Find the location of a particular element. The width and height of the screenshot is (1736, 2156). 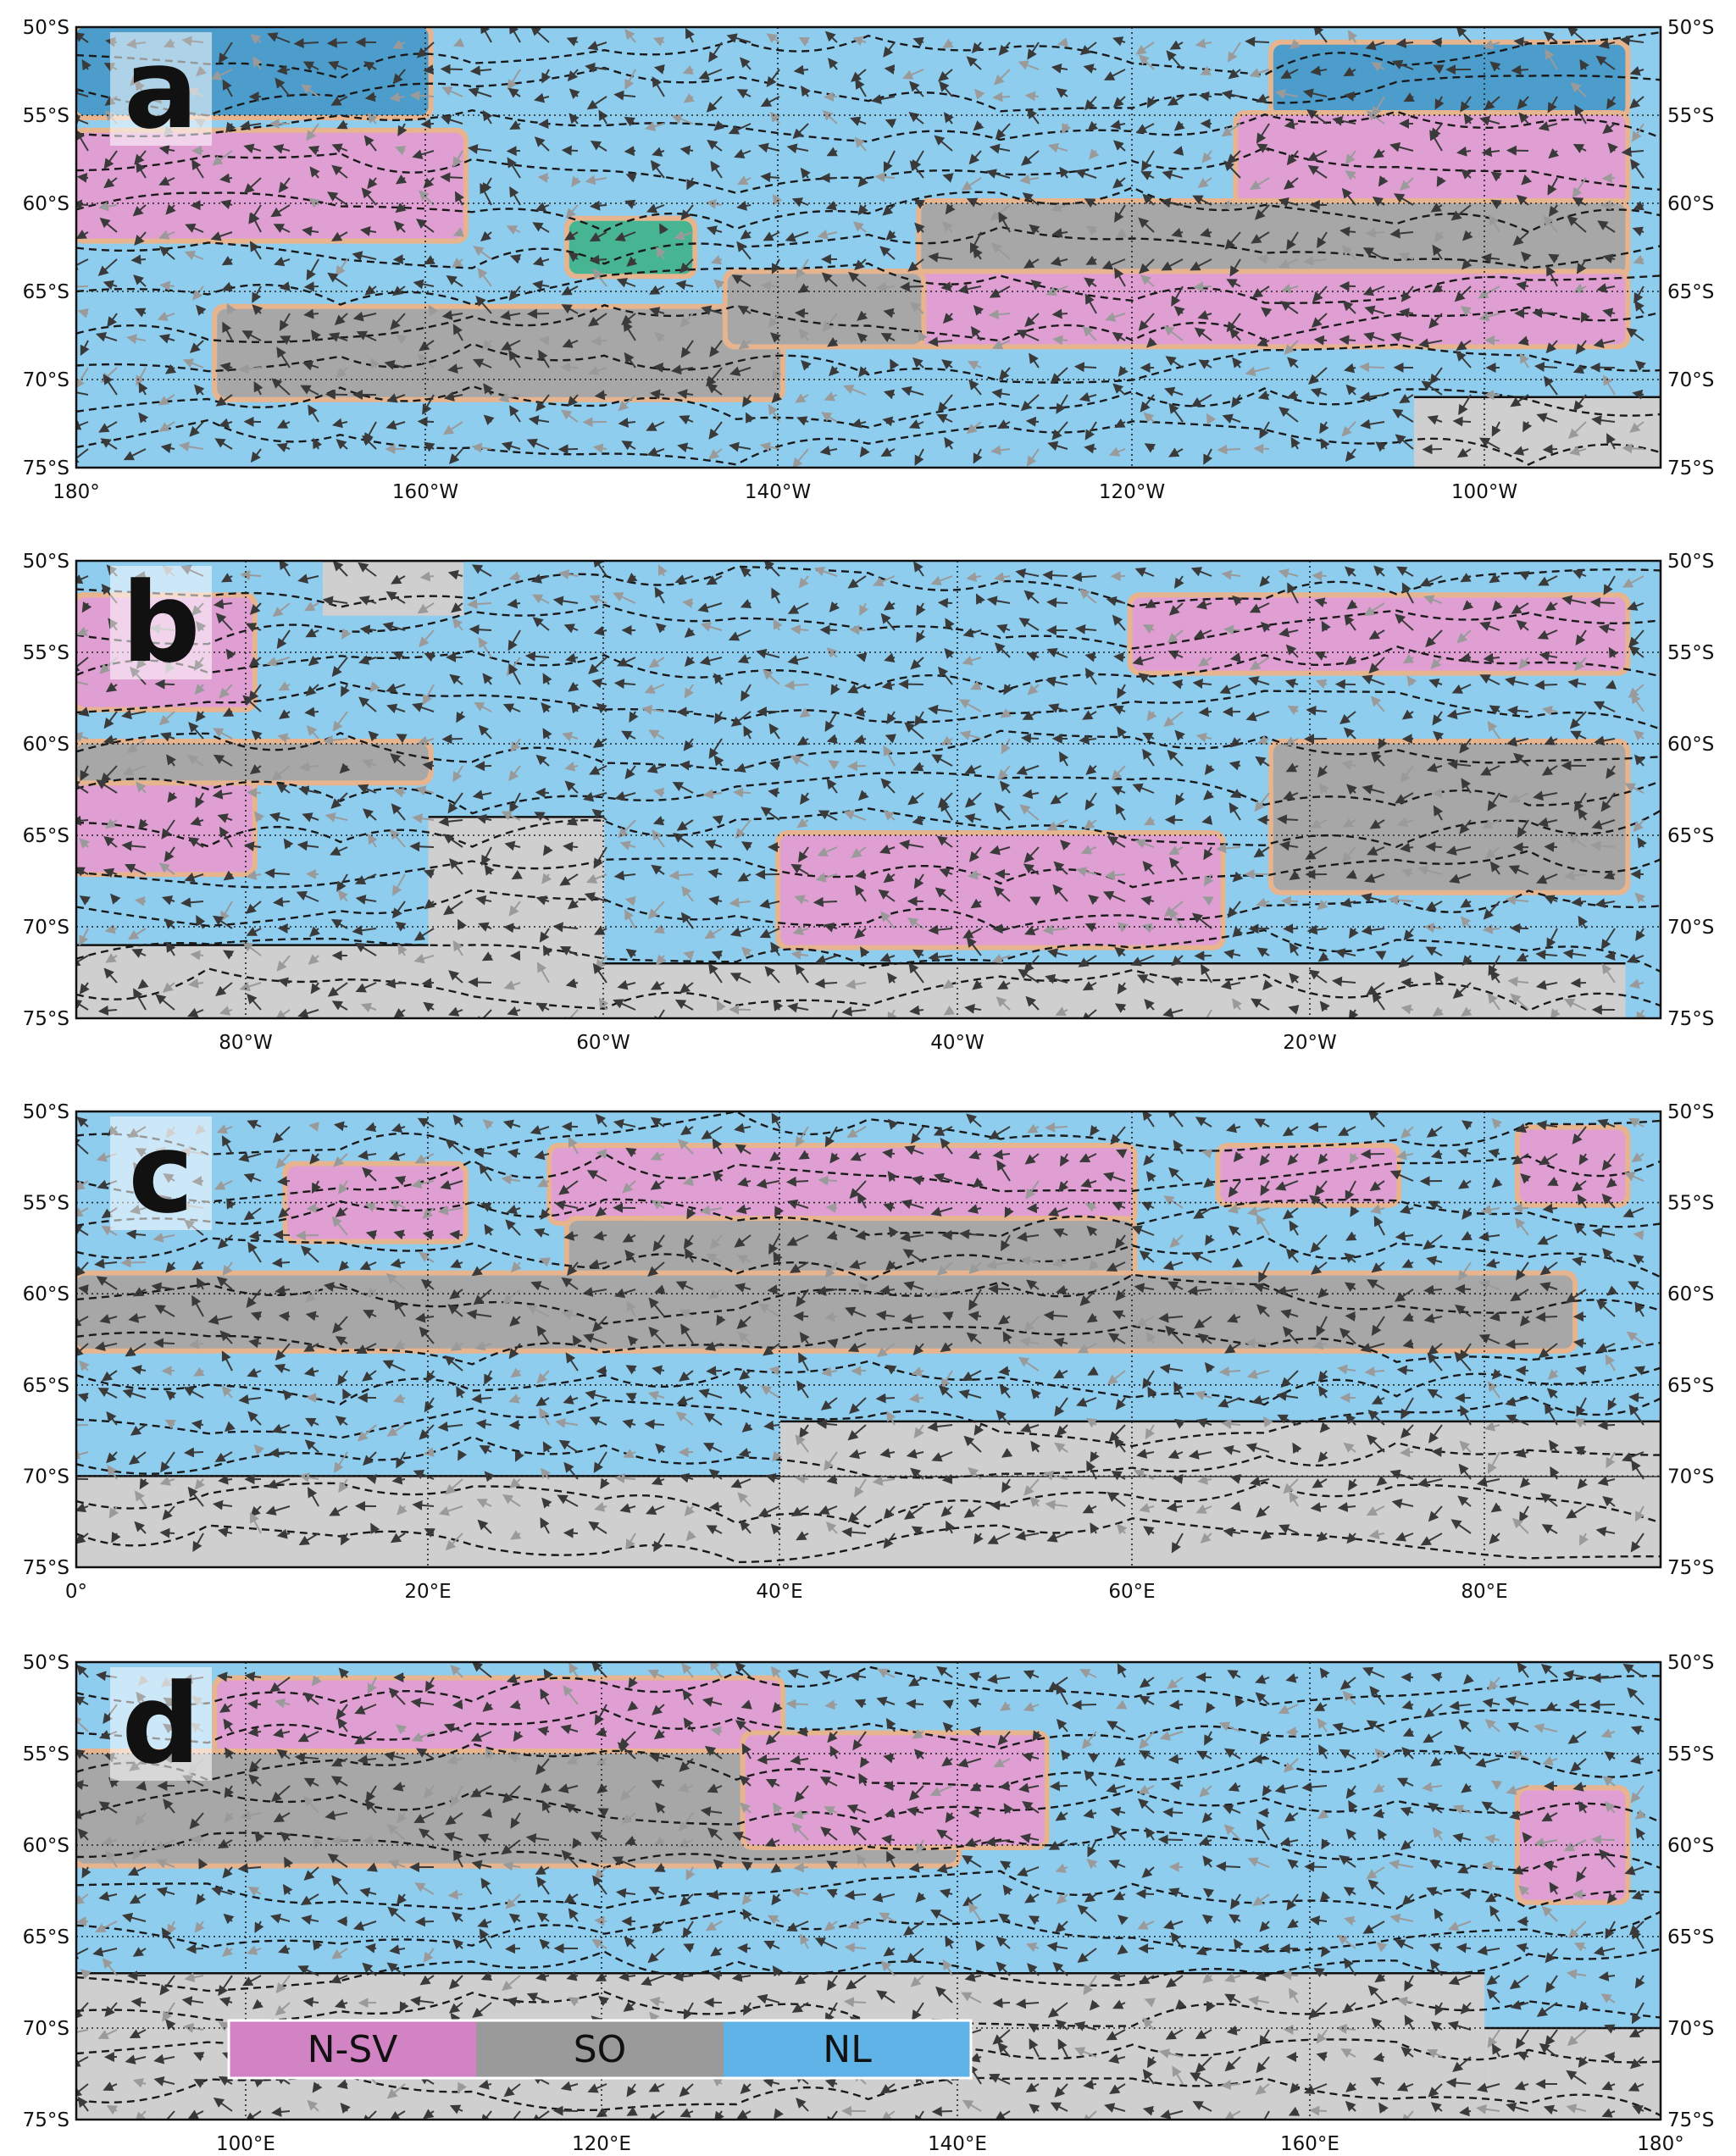

lon-tick-label: 80°W is located at coordinates (246, 1043).